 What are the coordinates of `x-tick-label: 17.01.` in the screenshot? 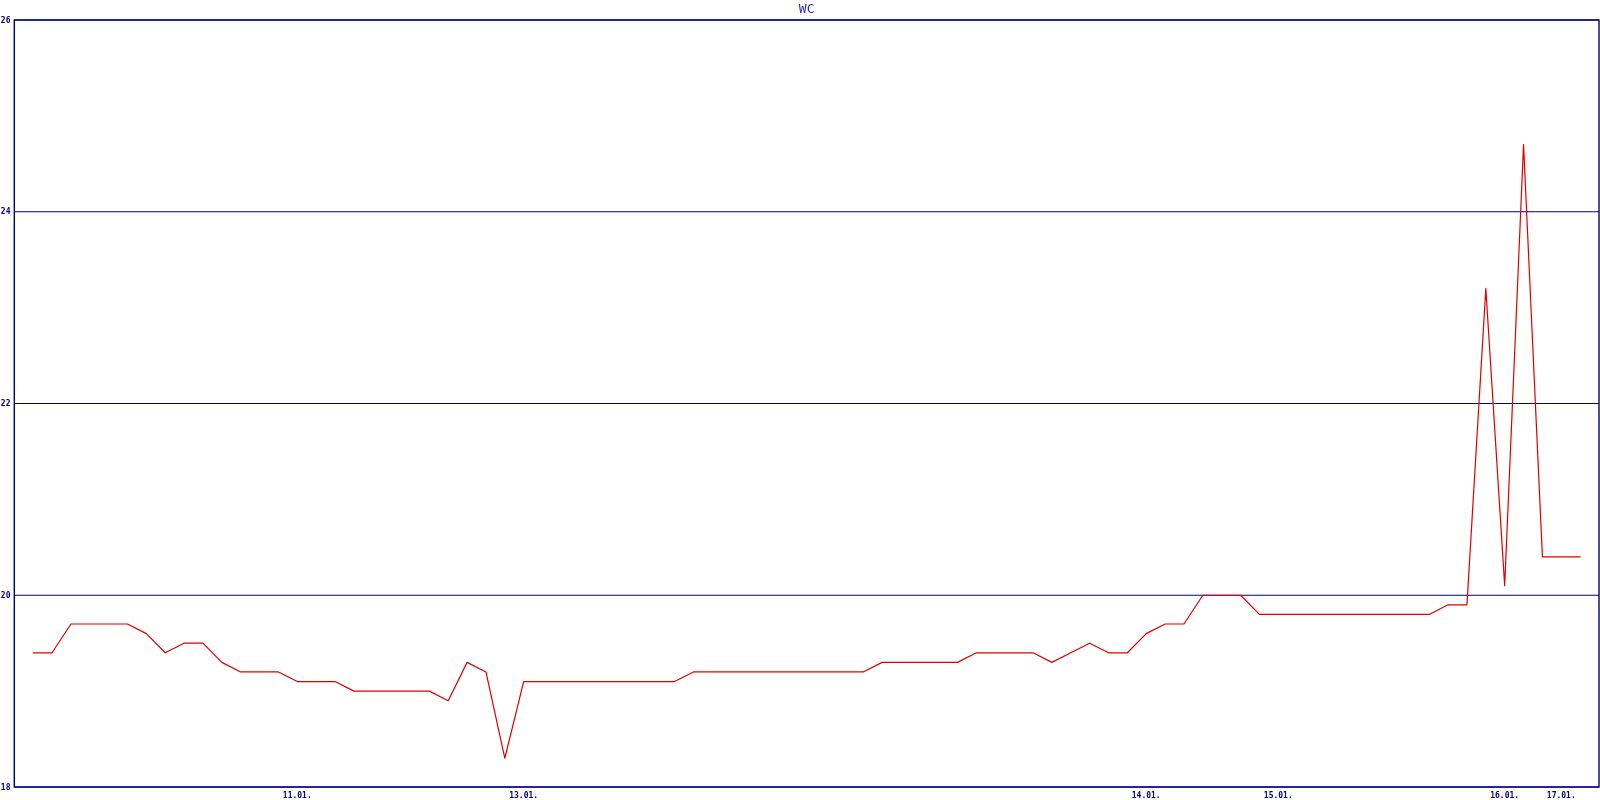 It's located at (1561, 795).